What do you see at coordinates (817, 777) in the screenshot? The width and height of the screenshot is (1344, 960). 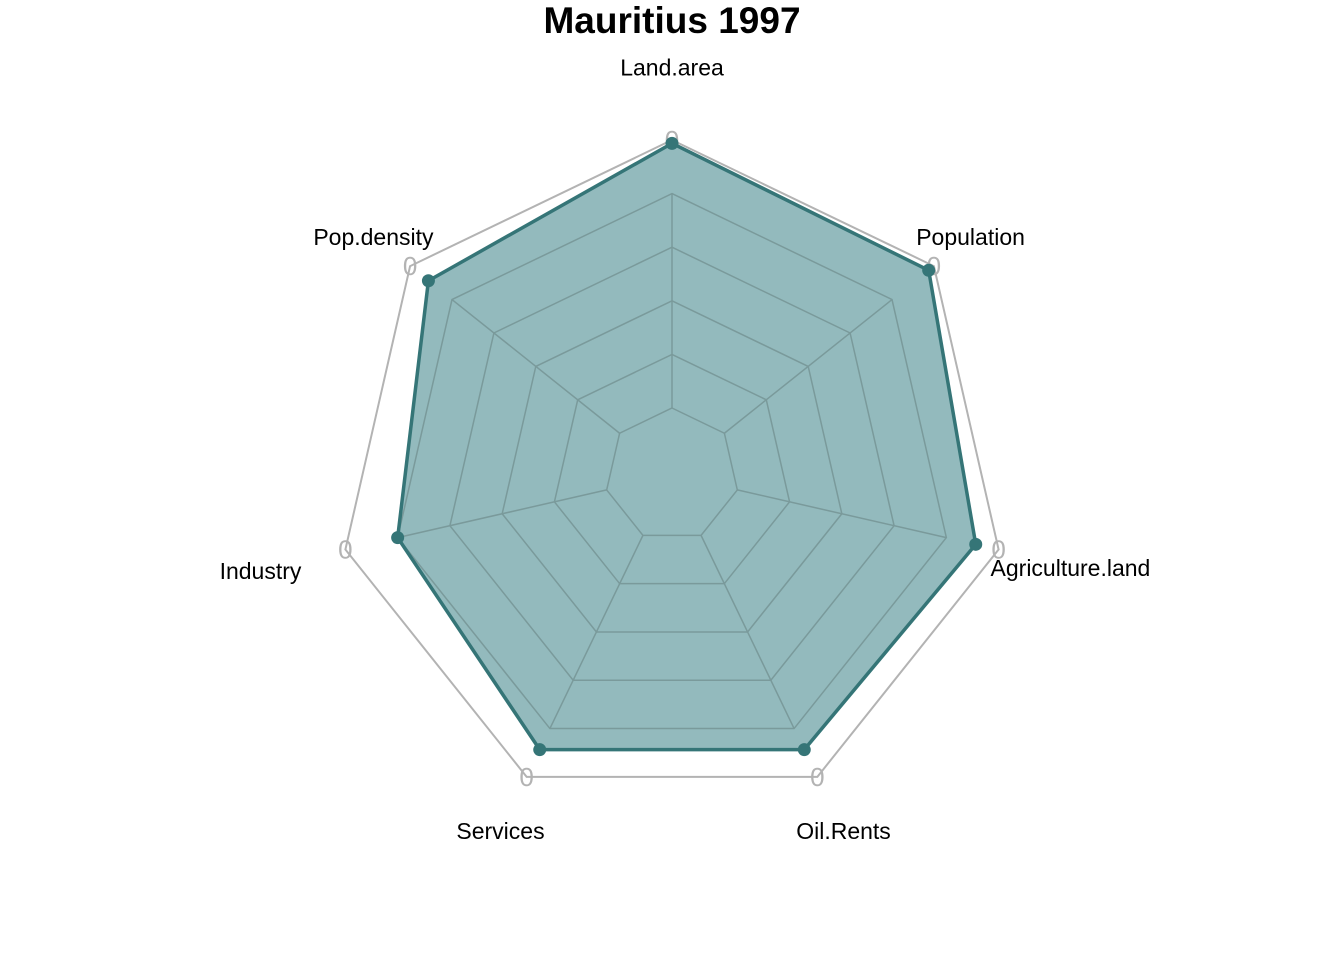 I see `max-label-oil-rents: 0` at bounding box center [817, 777].